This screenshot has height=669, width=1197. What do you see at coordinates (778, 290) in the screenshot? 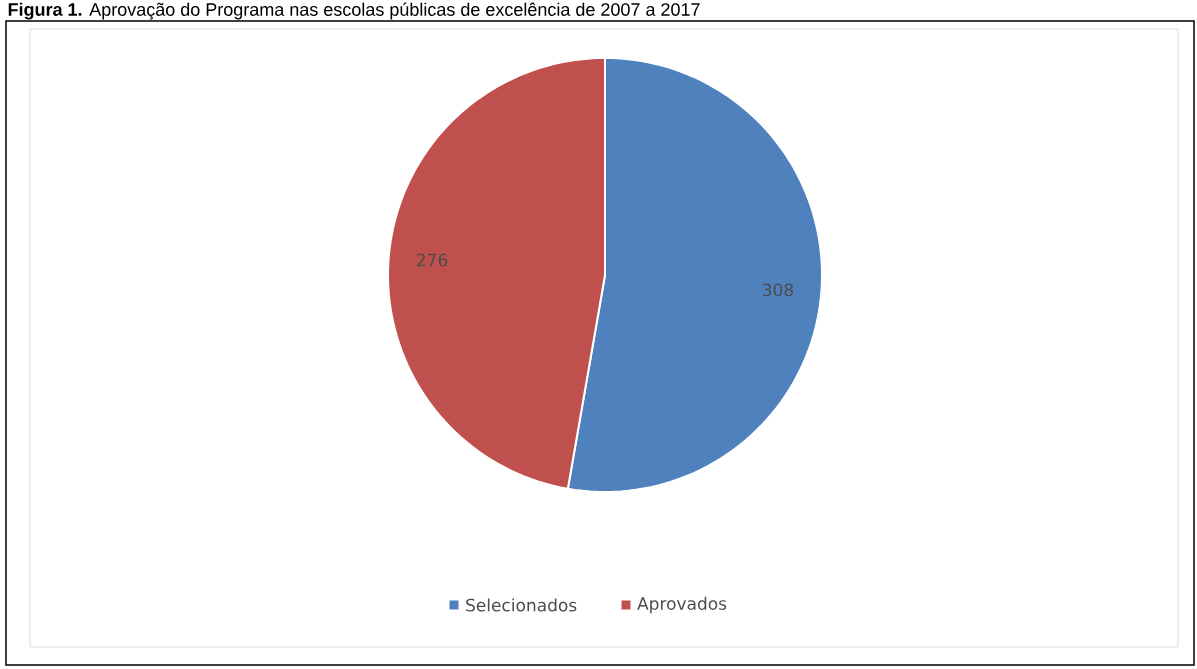
I see `data-label: 308` at bounding box center [778, 290].